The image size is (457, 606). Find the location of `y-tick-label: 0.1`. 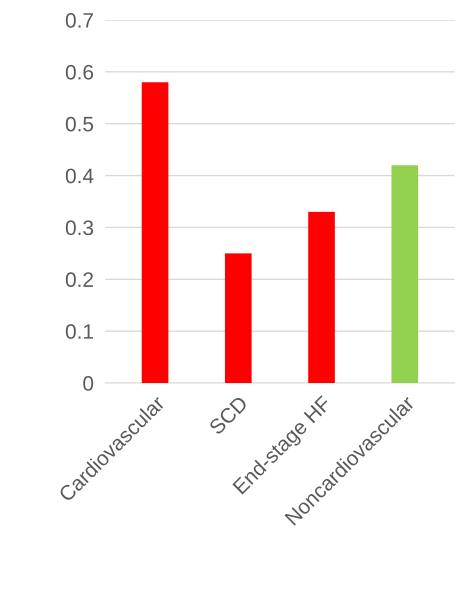

y-tick-label: 0.1 is located at coordinates (79, 331).